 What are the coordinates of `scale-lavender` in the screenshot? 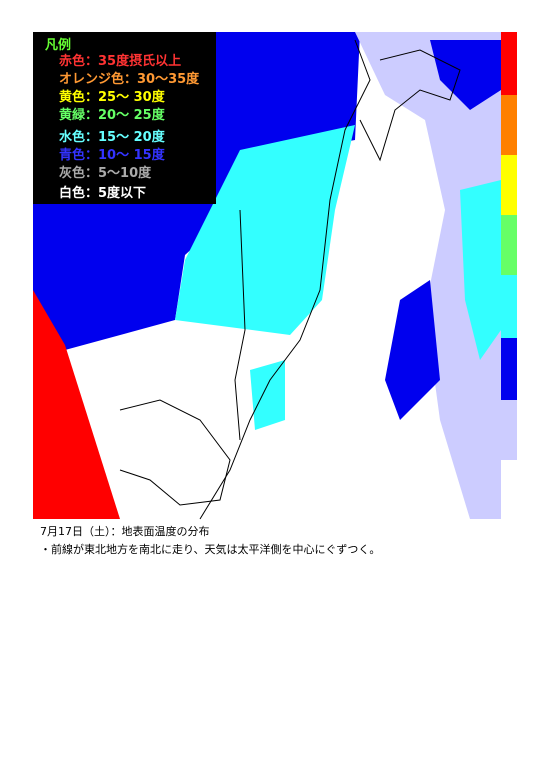 It's located at (509, 430).